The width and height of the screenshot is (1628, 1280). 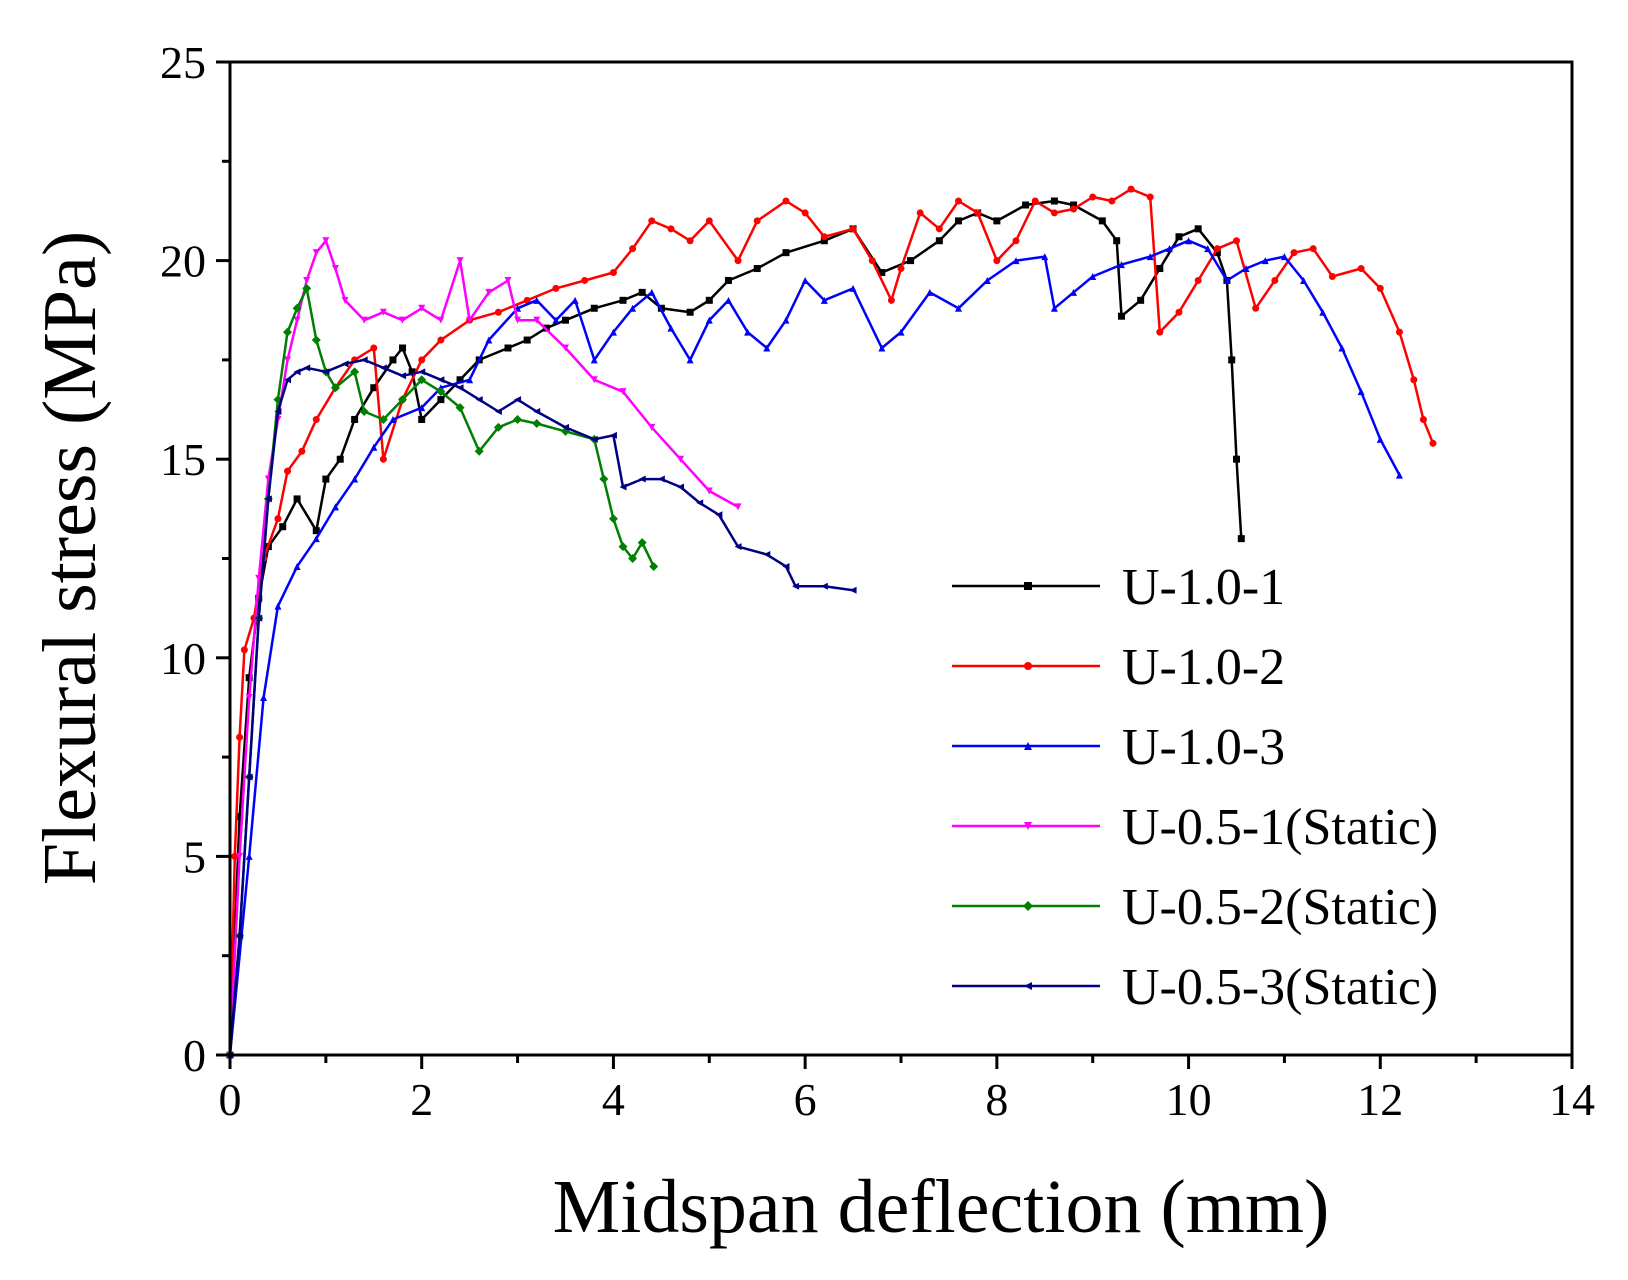 I want to click on x-tick-label: 0, so click(x=230, y=1099).